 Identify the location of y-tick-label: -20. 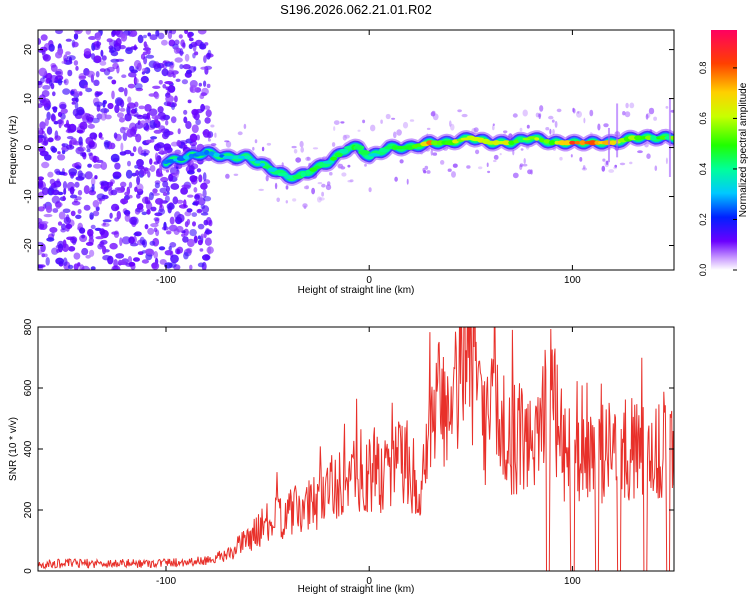
(28, 245).